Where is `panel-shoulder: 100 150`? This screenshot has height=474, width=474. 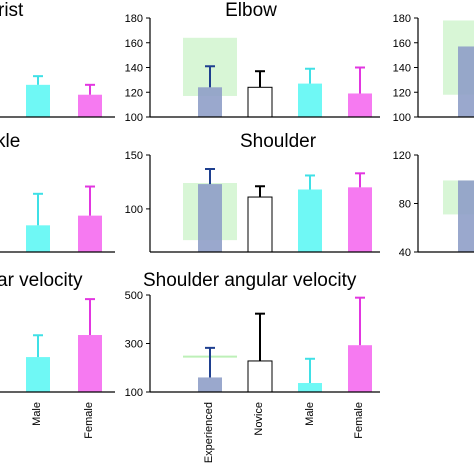
panel-shoulder: 100 150 is located at coordinates (252, 201).